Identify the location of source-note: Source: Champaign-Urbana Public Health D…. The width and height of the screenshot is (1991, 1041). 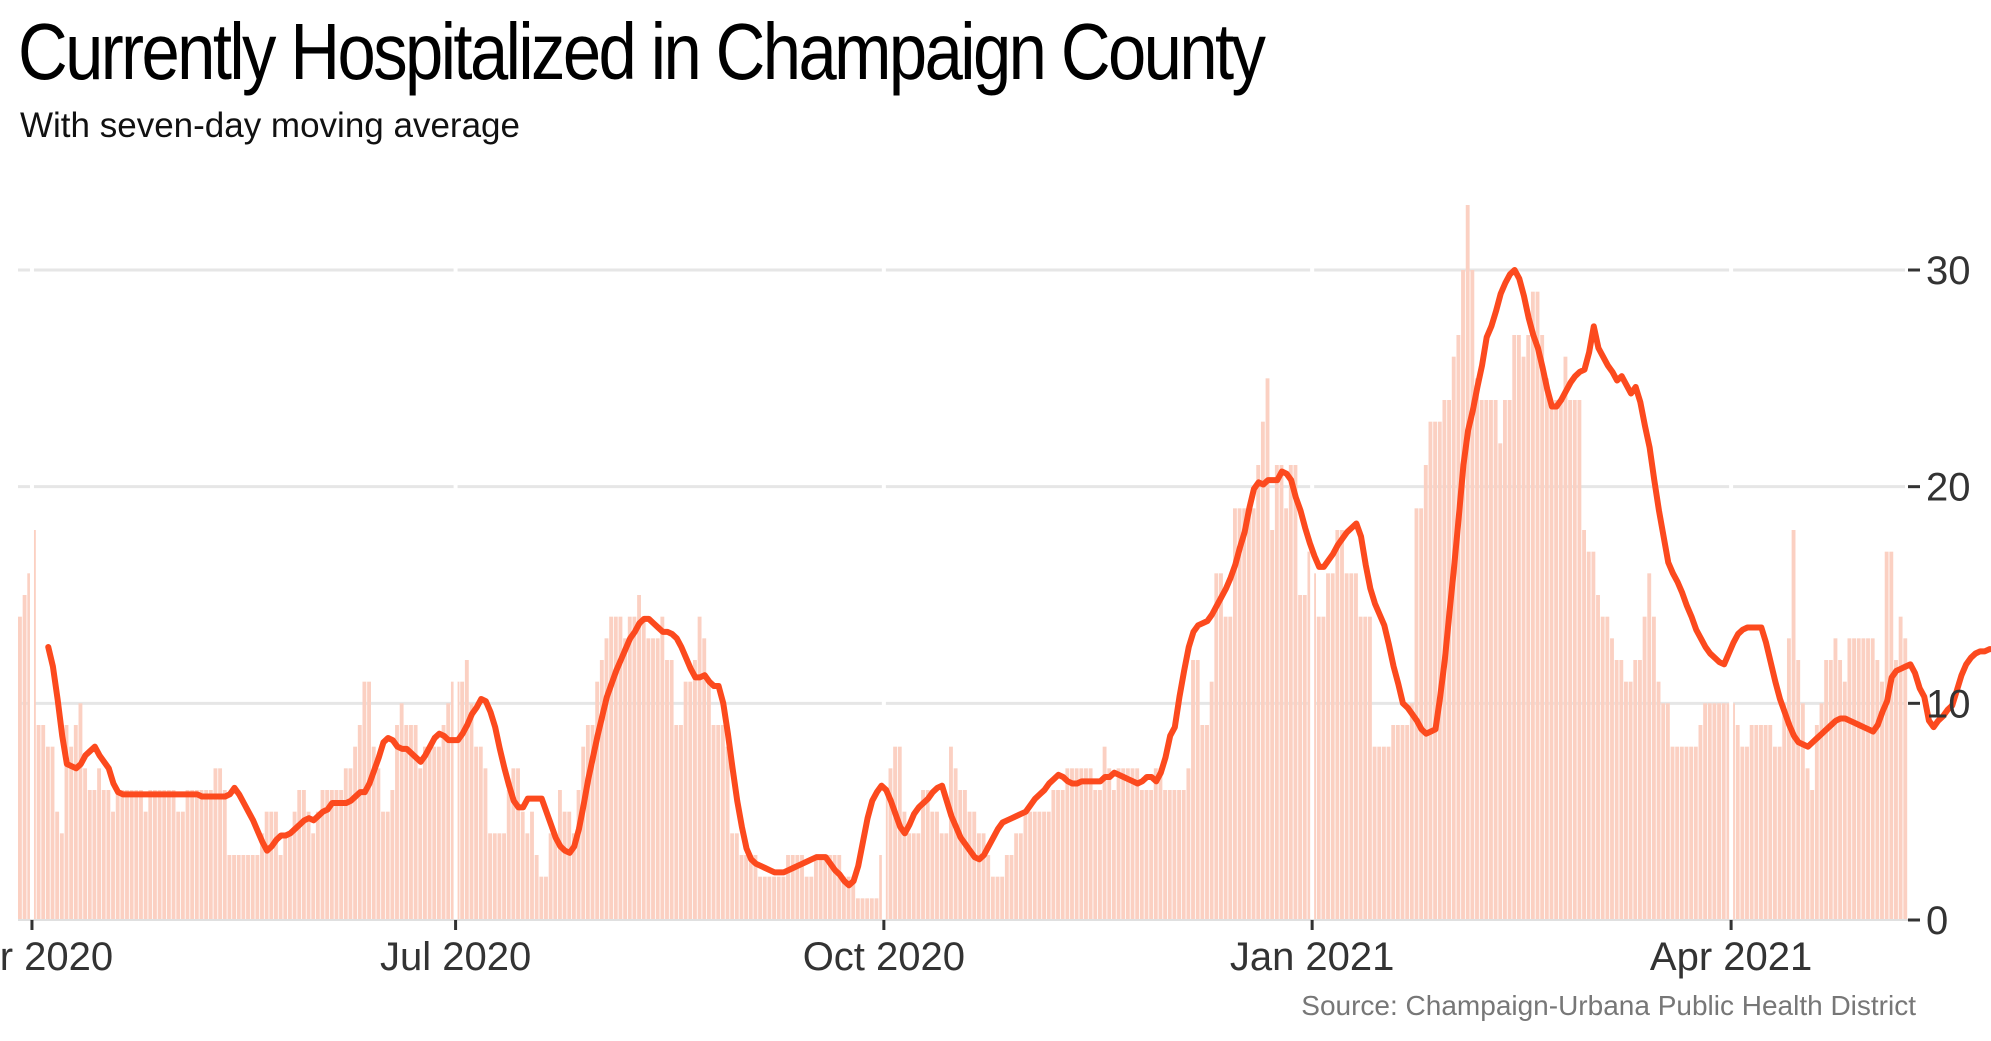
(1608, 1005).